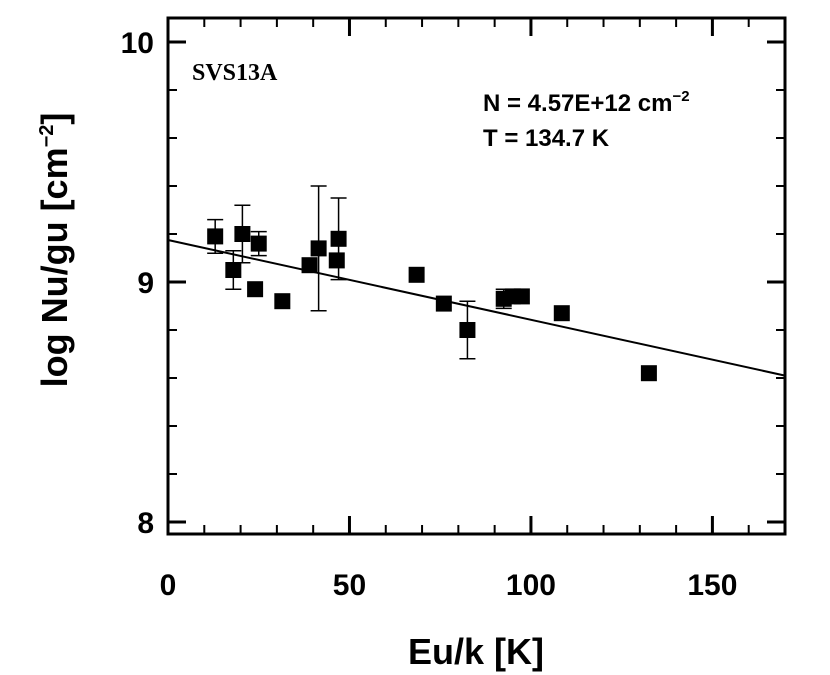 The height and width of the screenshot is (675, 830). What do you see at coordinates (476, 651) in the screenshot?
I see `x-axis-title: Eu/k [K]` at bounding box center [476, 651].